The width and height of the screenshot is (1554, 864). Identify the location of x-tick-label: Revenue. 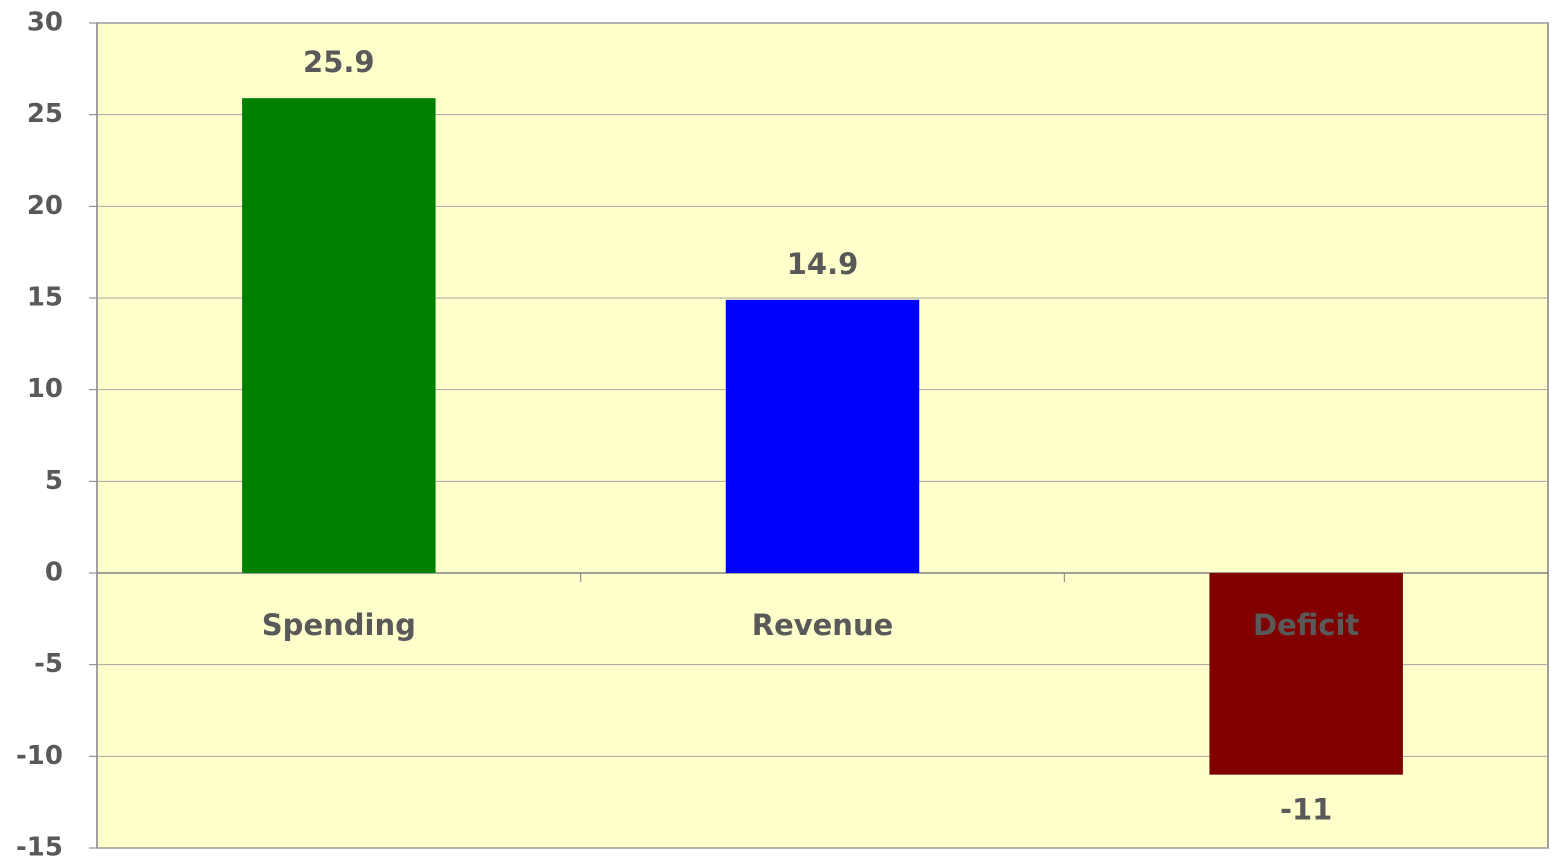
(823, 625).